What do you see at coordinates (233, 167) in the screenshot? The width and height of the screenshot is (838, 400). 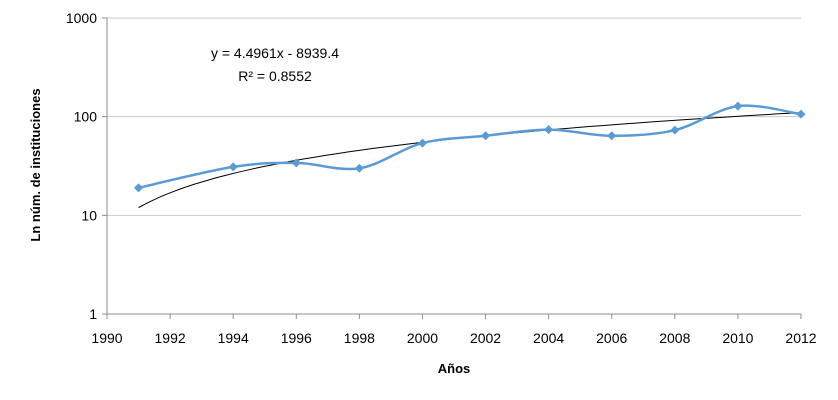 I see `data-point-1994` at bounding box center [233, 167].